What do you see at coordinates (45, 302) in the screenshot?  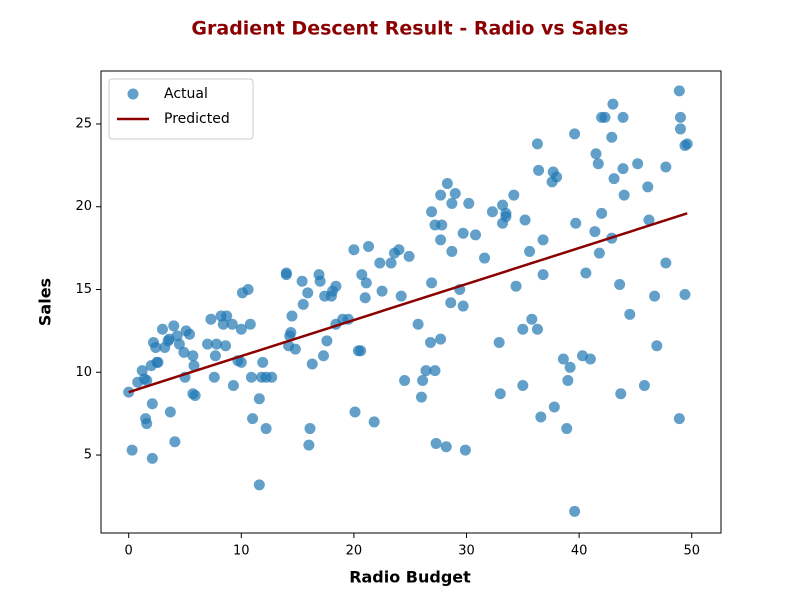 I see `y-axis-label: Sales` at bounding box center [45, 302].